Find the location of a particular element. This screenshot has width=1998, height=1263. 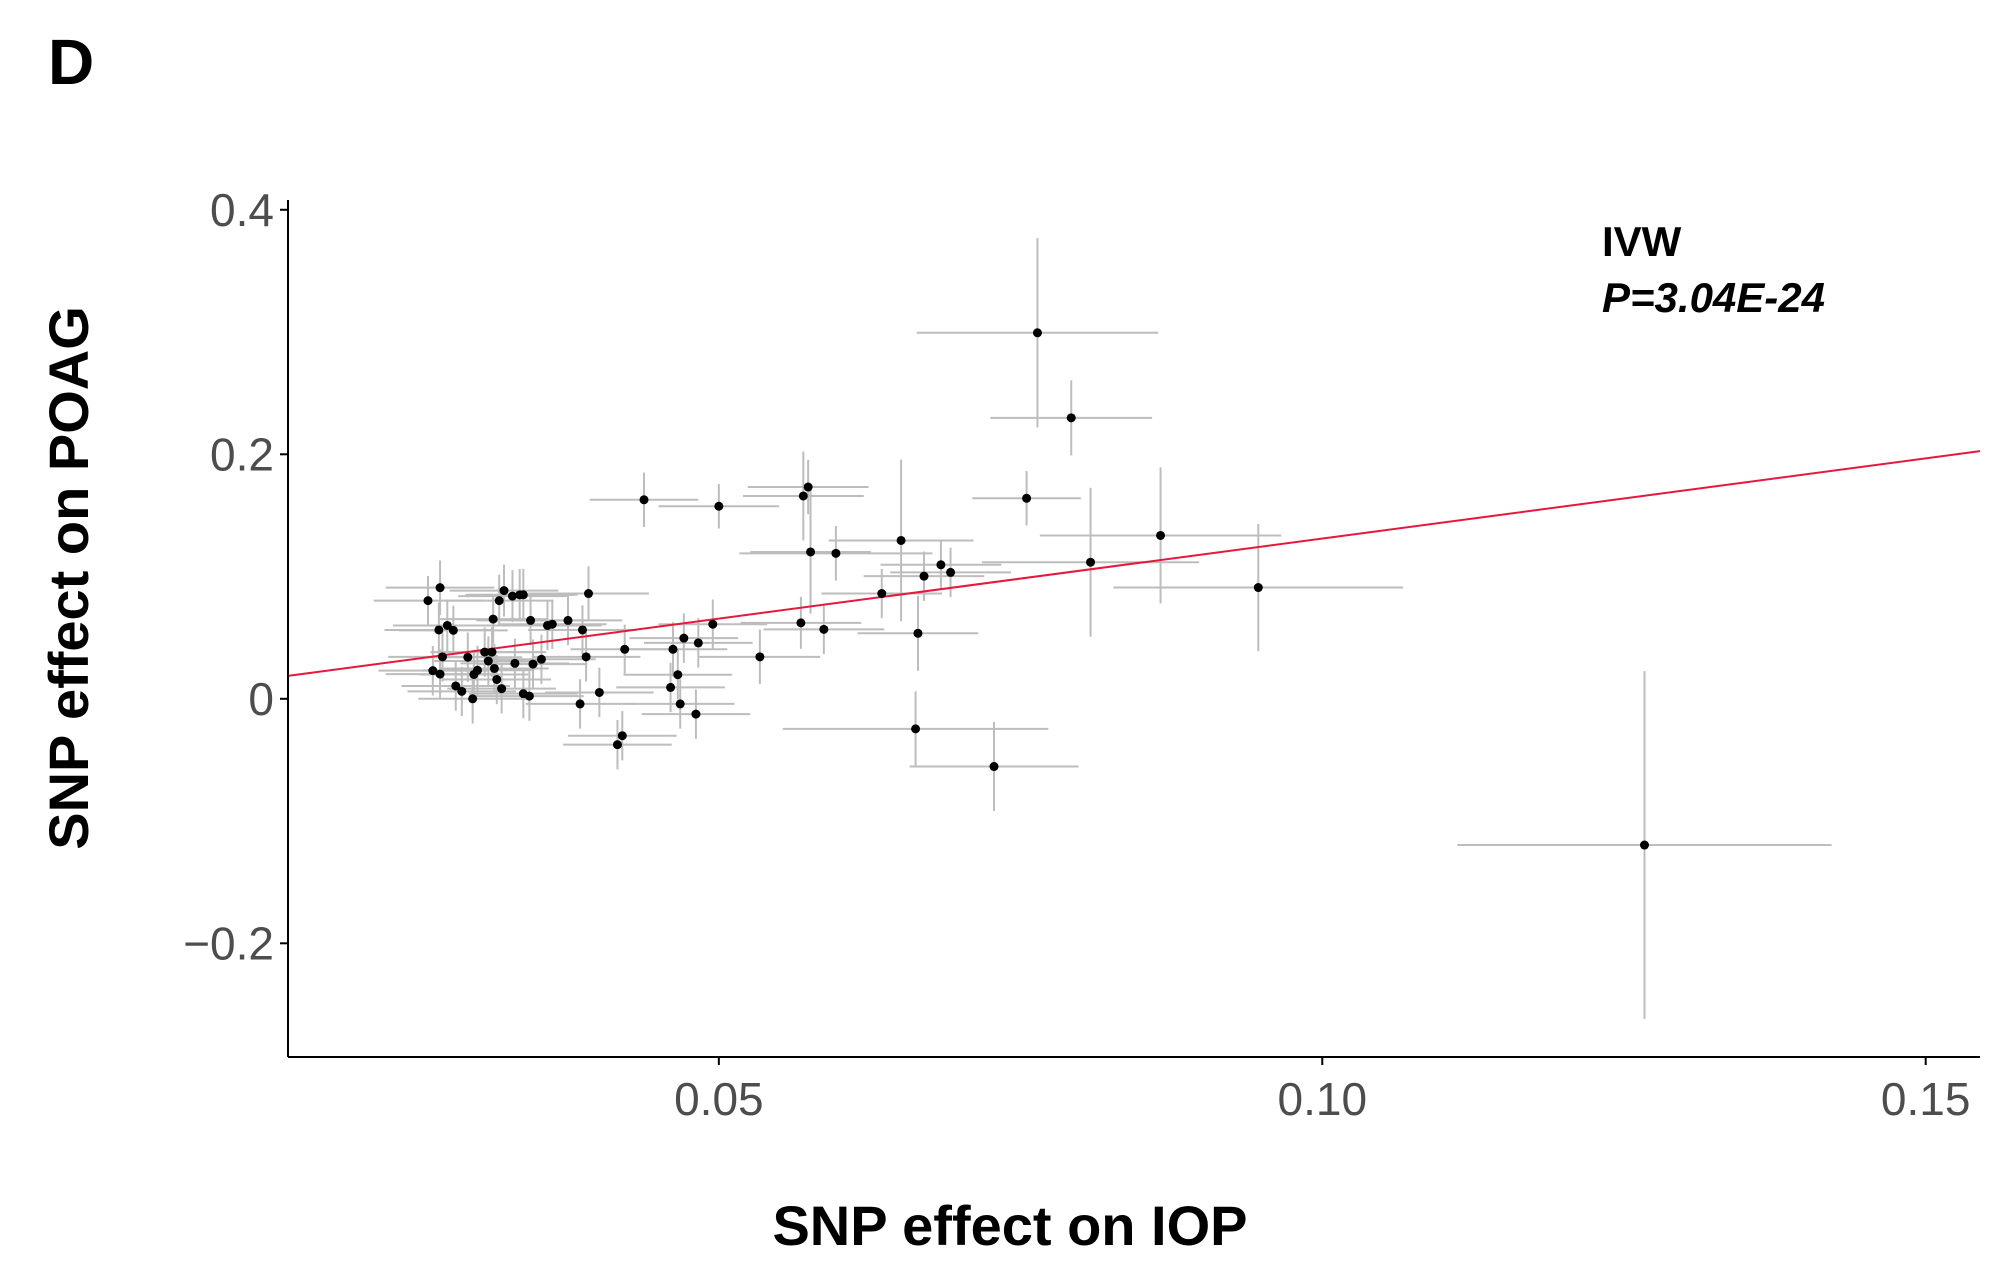

panel-label: D is located at coordinates (71, 62).